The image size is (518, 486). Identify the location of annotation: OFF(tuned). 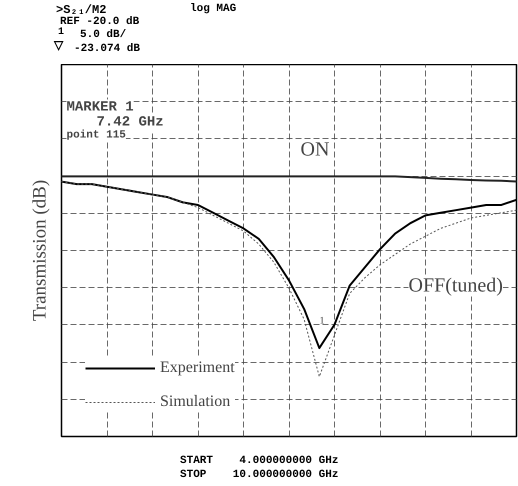
(455, 285).